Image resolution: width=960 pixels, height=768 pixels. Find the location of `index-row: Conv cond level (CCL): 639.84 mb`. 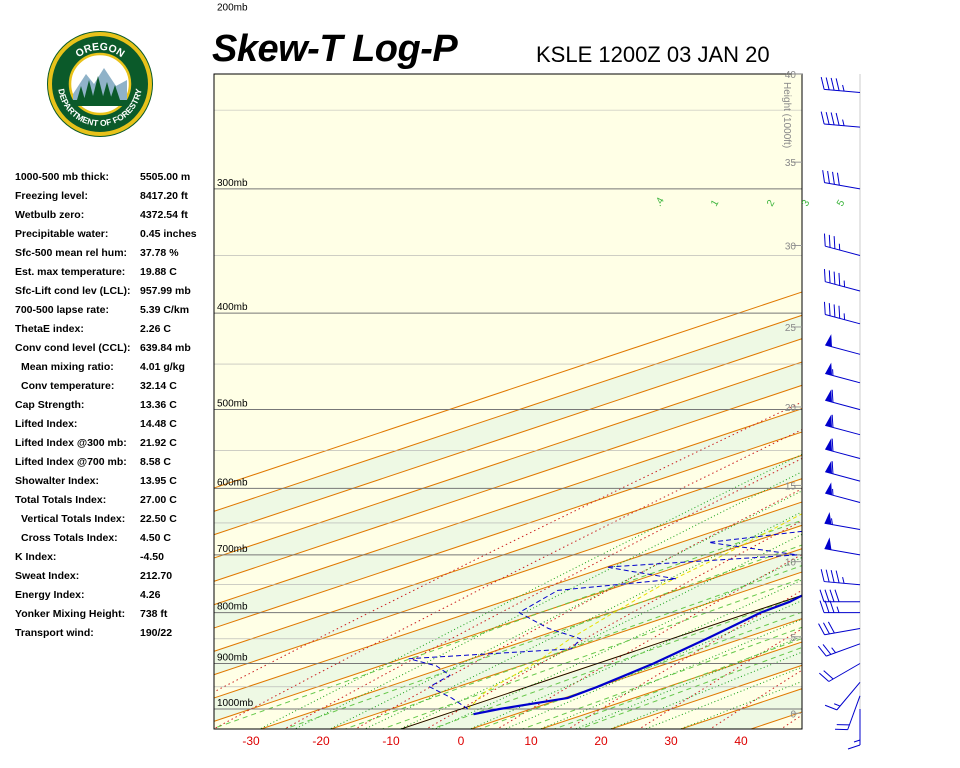

index-row: Conv cond level (CCL): 639.84 mb is located at coordinates (115, 348).